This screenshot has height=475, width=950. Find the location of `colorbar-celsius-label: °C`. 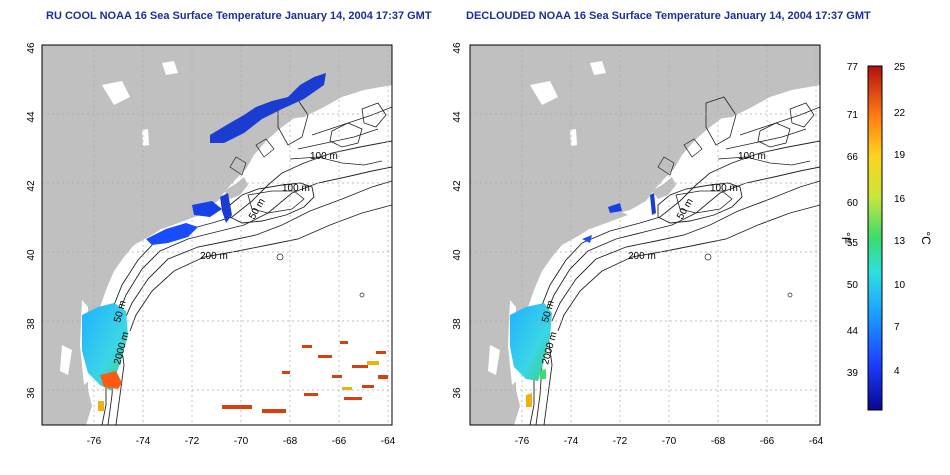

colorbar-celsius-label: °C is located at coordinates (926, 238).